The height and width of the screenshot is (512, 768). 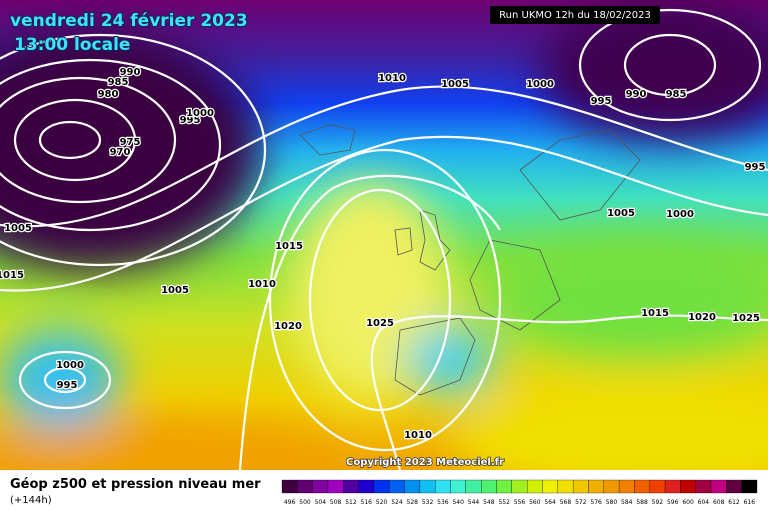 What do you see at coordinates (428, 502) in the screenshot?
I see `scale-label: 532` at bounding box center [428, 502].